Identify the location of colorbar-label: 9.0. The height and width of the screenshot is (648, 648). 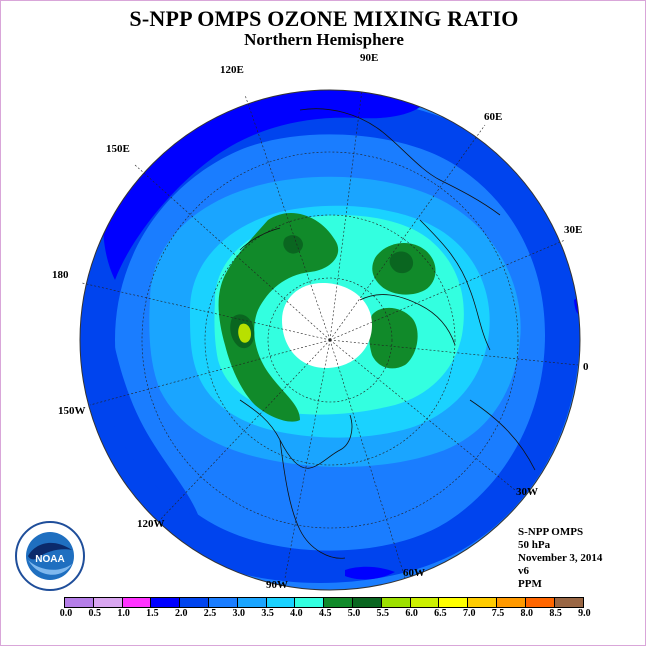
(584, 613).